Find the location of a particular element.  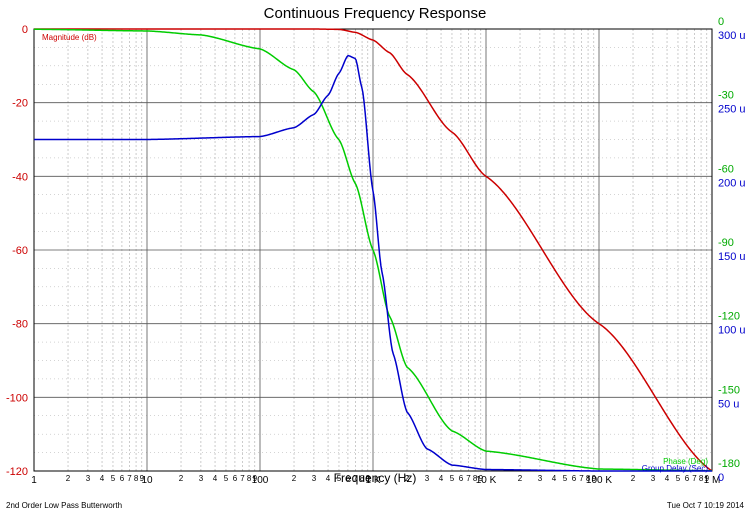

y-right-delay-tick-label: 250 u is located at coordinates (732, 110).